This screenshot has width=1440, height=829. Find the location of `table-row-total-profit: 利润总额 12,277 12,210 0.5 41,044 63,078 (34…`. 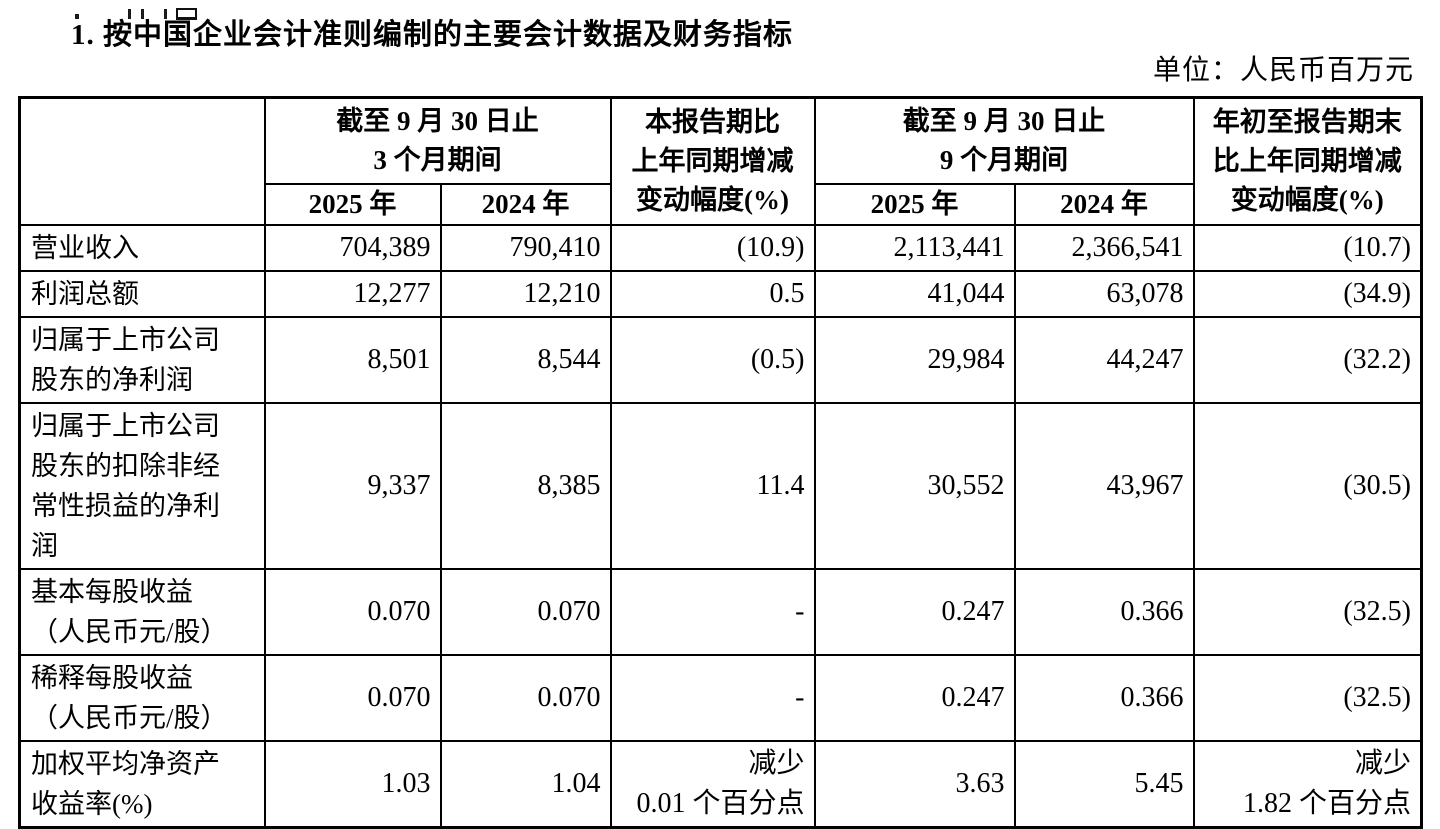

table-row-total-profit: 利润总额 12,277 12,210 0.5 41,044 63,078 (34… is located at coordinates (720, 293).